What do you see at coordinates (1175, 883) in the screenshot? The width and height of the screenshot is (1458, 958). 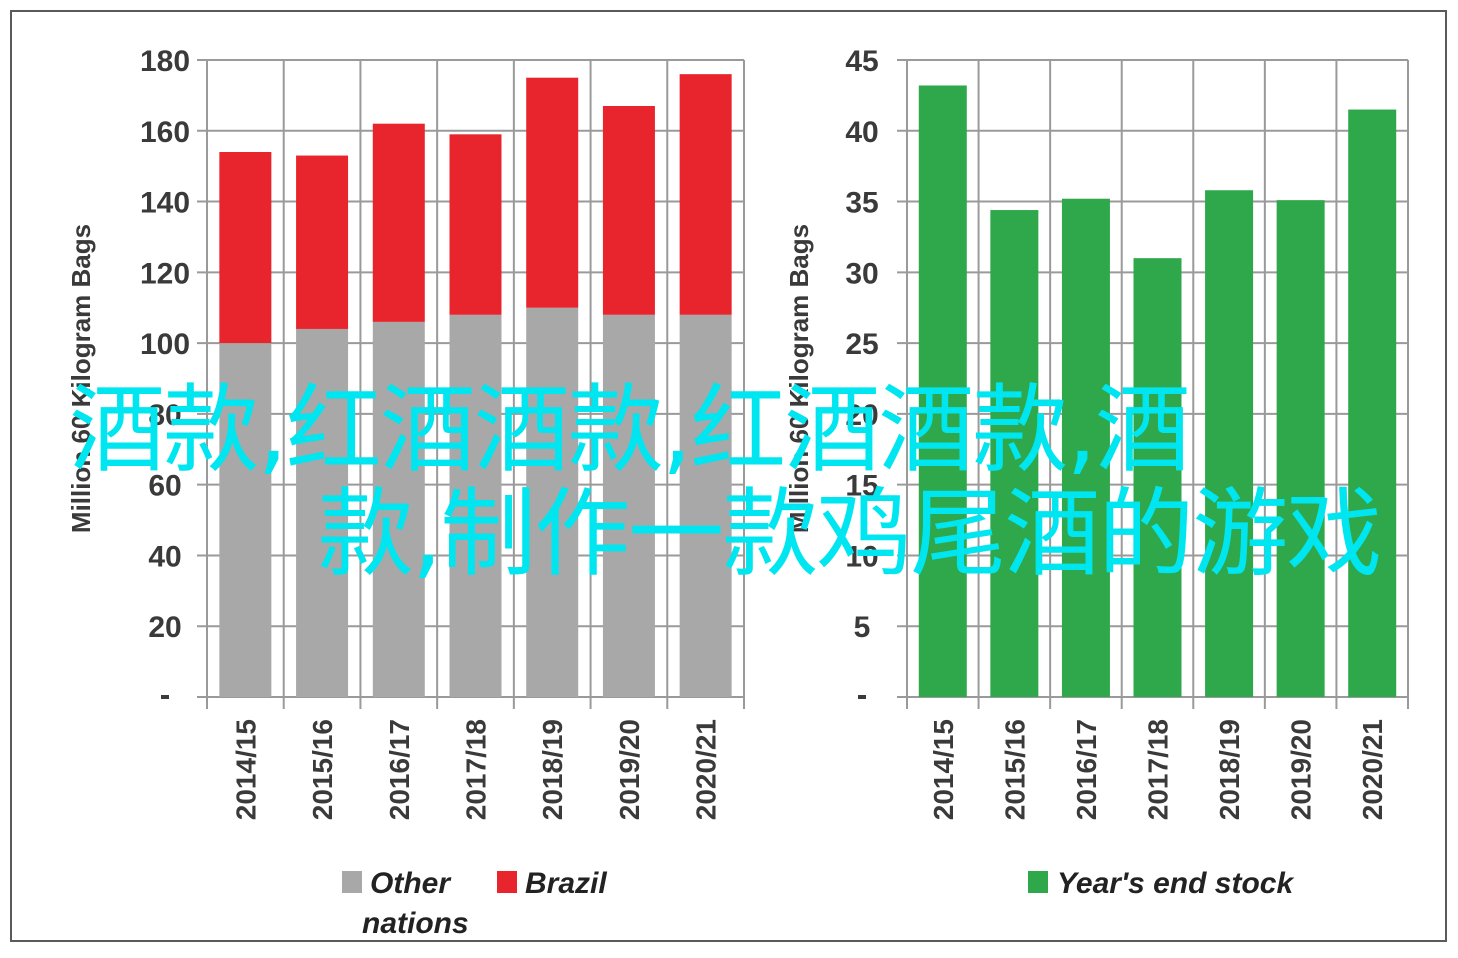 I see `legend-label: Year's end stock` at bounding box center [1175, 883].